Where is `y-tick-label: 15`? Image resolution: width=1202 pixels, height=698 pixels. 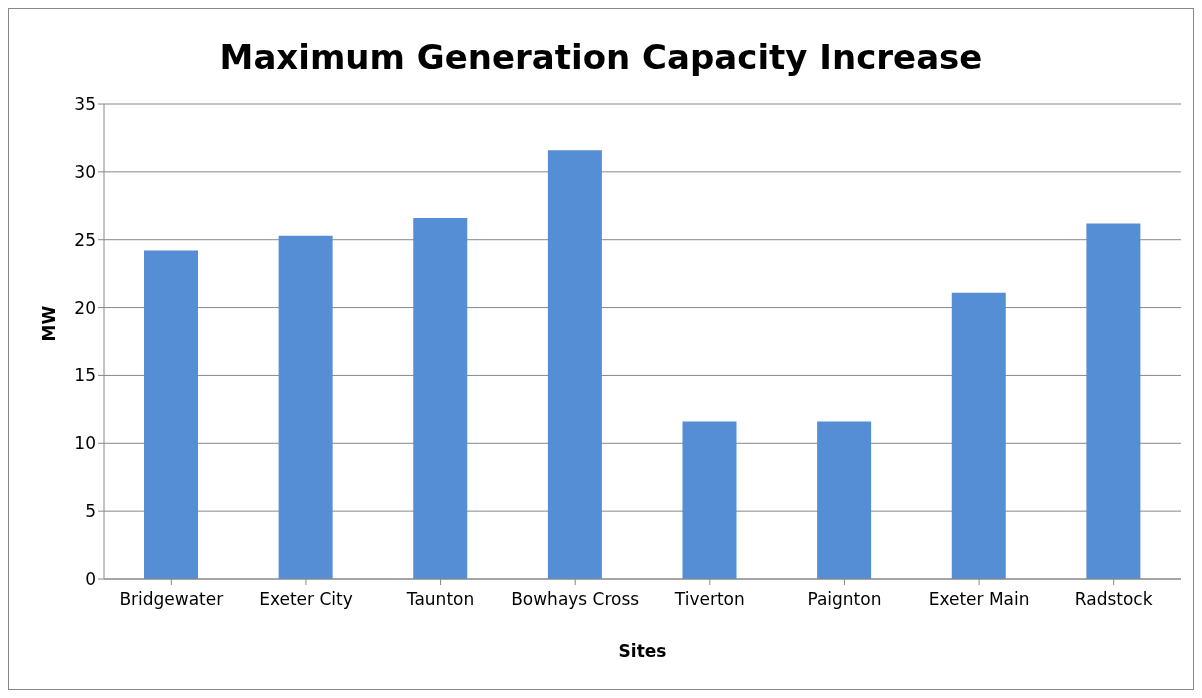
y-tick-label: 15 is located at coordinates (85, 375).